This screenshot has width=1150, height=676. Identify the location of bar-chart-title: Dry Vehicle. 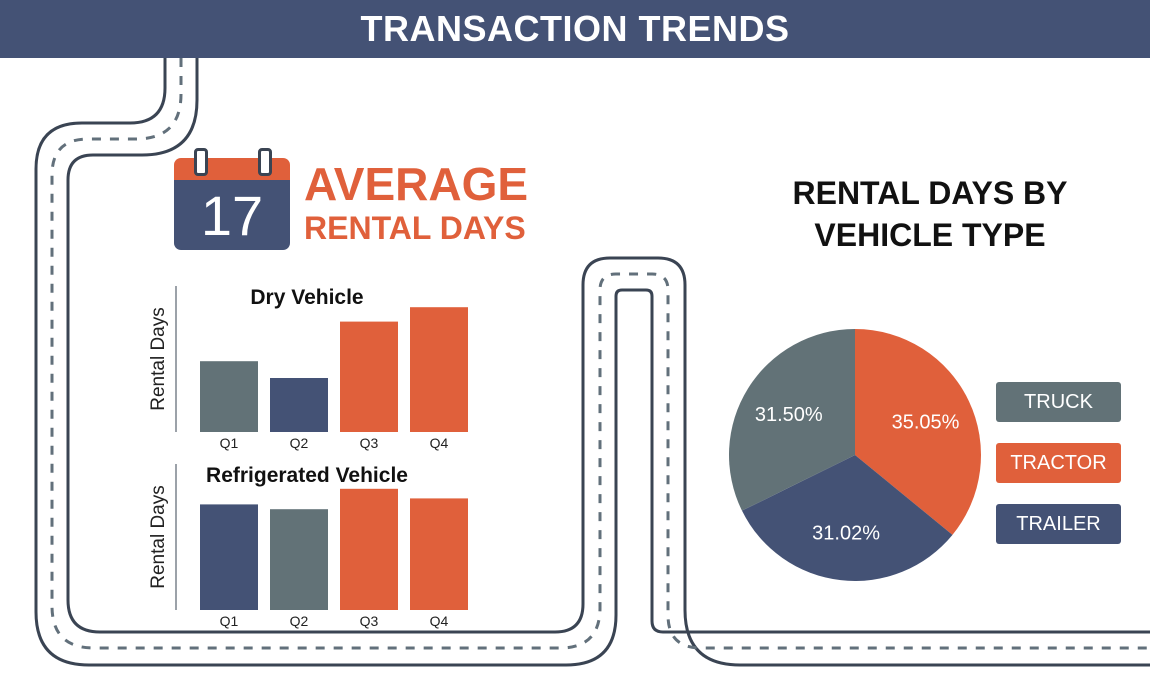
(306, 297).